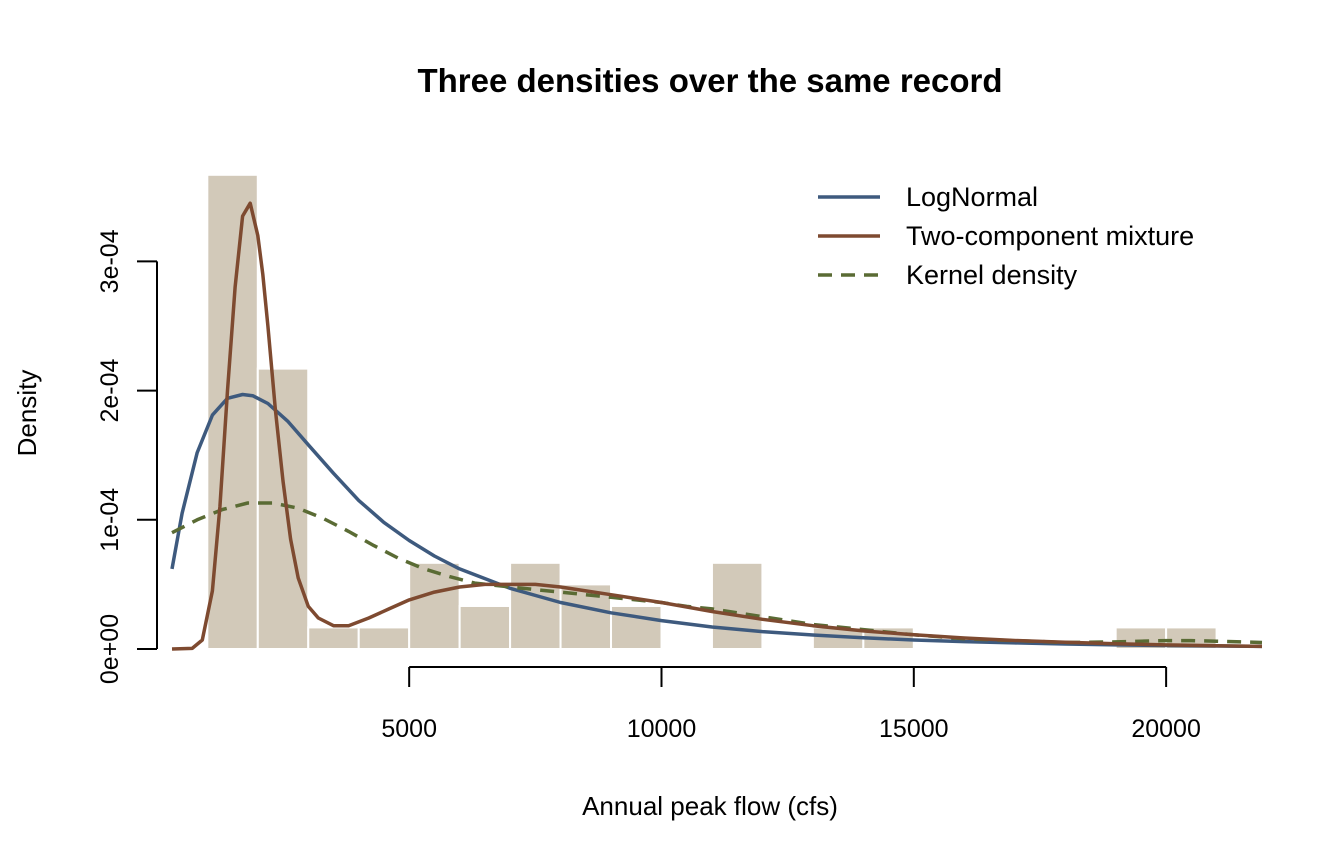  I want to click on y-axis-label: Density, so click(27, 413).